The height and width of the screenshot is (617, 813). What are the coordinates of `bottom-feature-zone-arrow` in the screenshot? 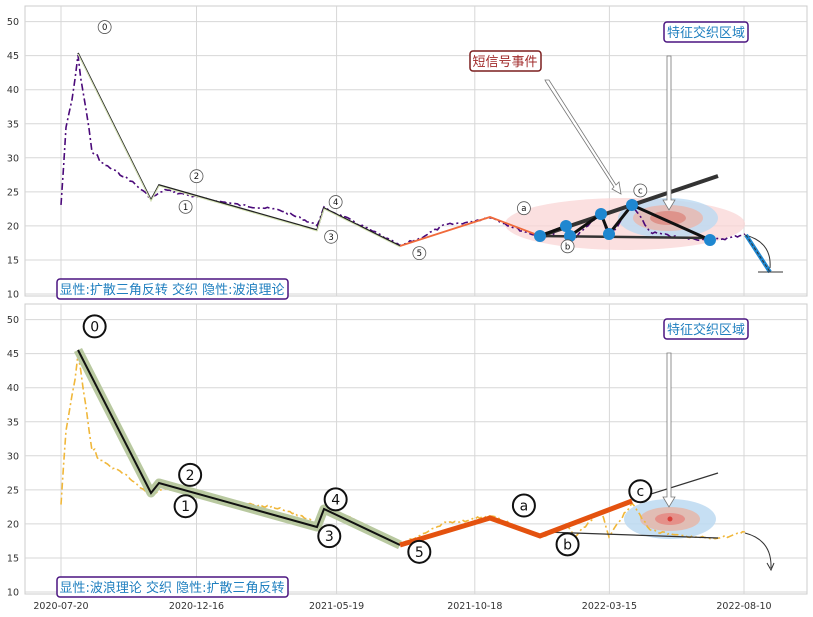 It's located at (669, 430).